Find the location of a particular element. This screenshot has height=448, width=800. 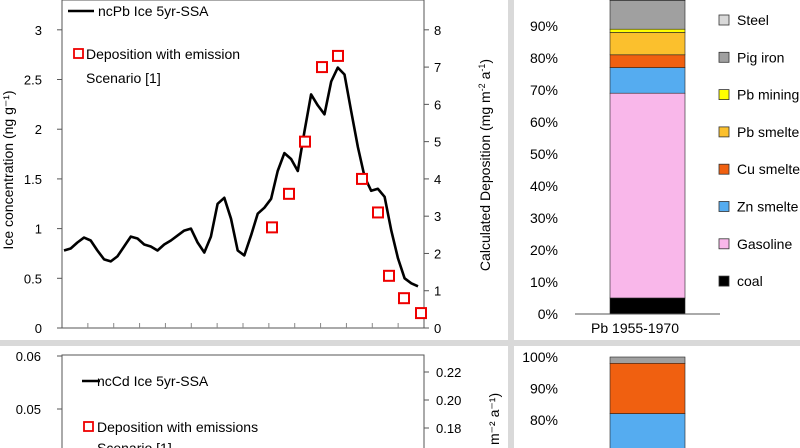

cd-bar-stack is located at coordinates (647, 402).